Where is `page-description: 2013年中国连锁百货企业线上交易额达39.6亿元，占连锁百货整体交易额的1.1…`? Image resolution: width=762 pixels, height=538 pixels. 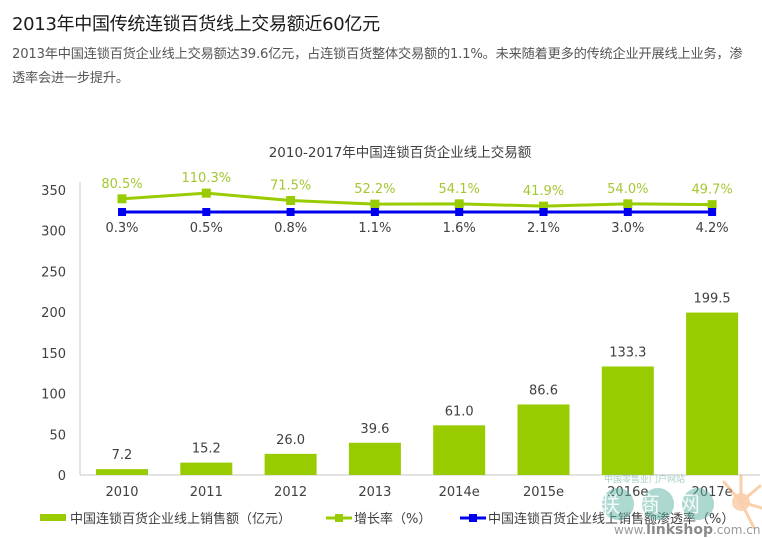 page-description: 2013年中国连锁百货企业线上交易额达39.6亿元，占连锁百货整体交易额的1.1… is located at coordinates (377, 66).